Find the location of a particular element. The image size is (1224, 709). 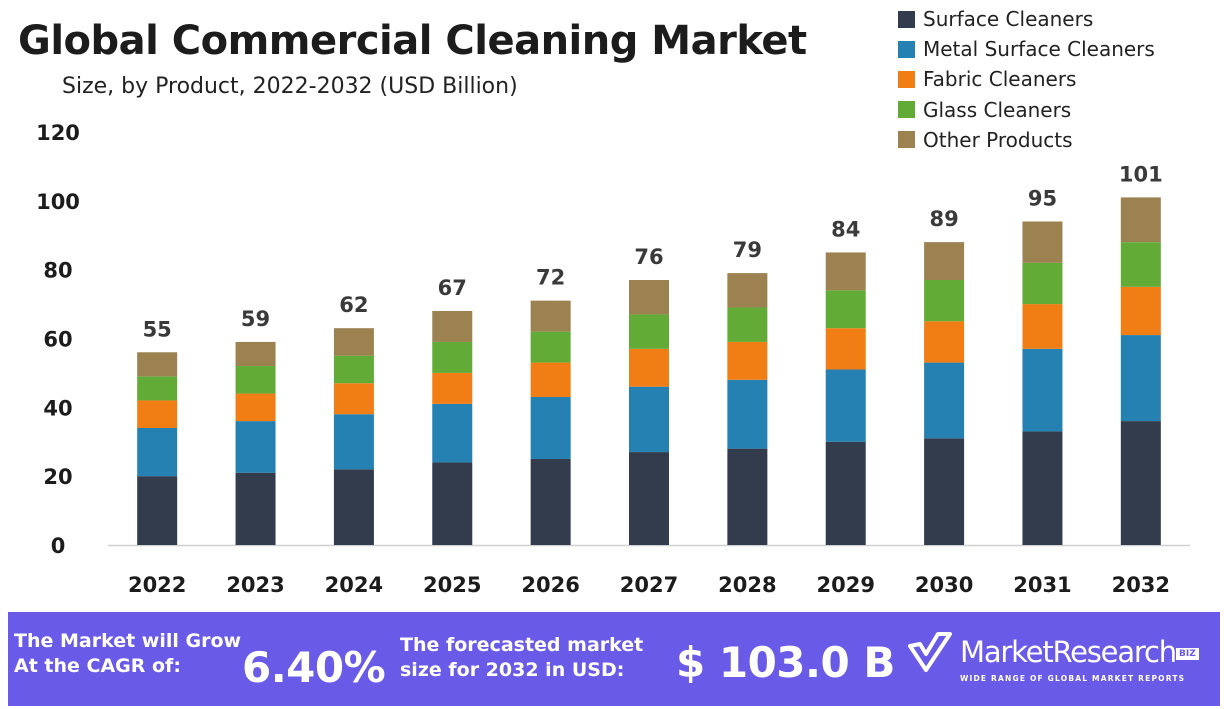

logo-tagline: WIDE RANGE OF GLOBAL MARKET REPORTS is located at coordinates (1073, 678).